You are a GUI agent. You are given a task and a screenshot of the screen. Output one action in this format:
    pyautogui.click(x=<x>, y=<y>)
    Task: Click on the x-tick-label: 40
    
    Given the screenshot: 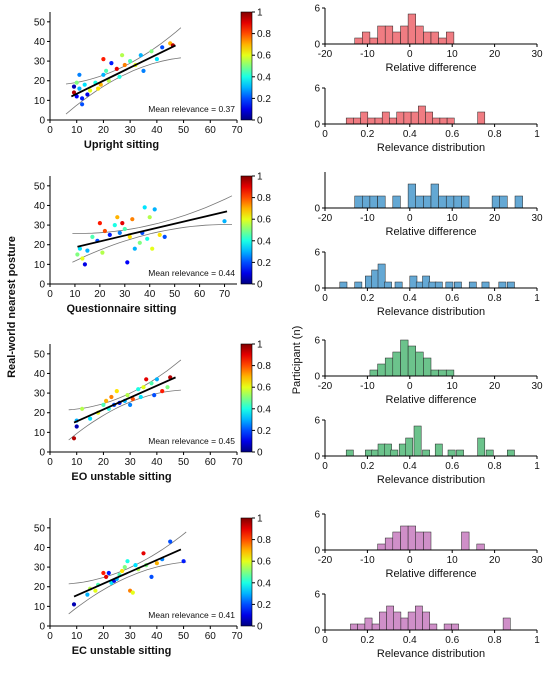 What is the action you would take?
    pyautogui.click(x=150, y=294)
    